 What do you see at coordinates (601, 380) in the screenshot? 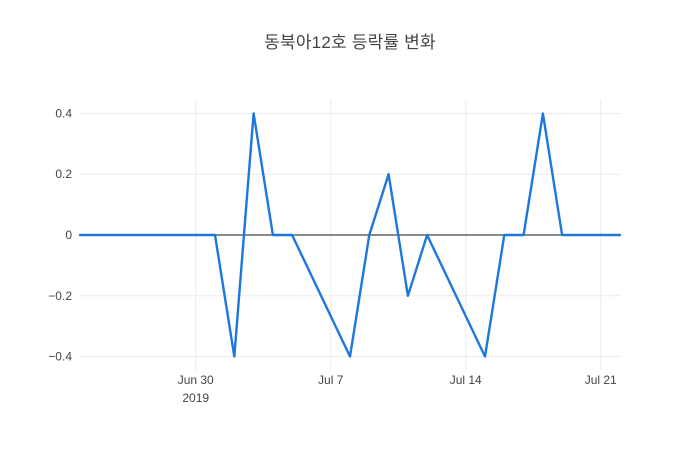
I see `x-tick-label: Jul 21` at bounding box center [601, 380].